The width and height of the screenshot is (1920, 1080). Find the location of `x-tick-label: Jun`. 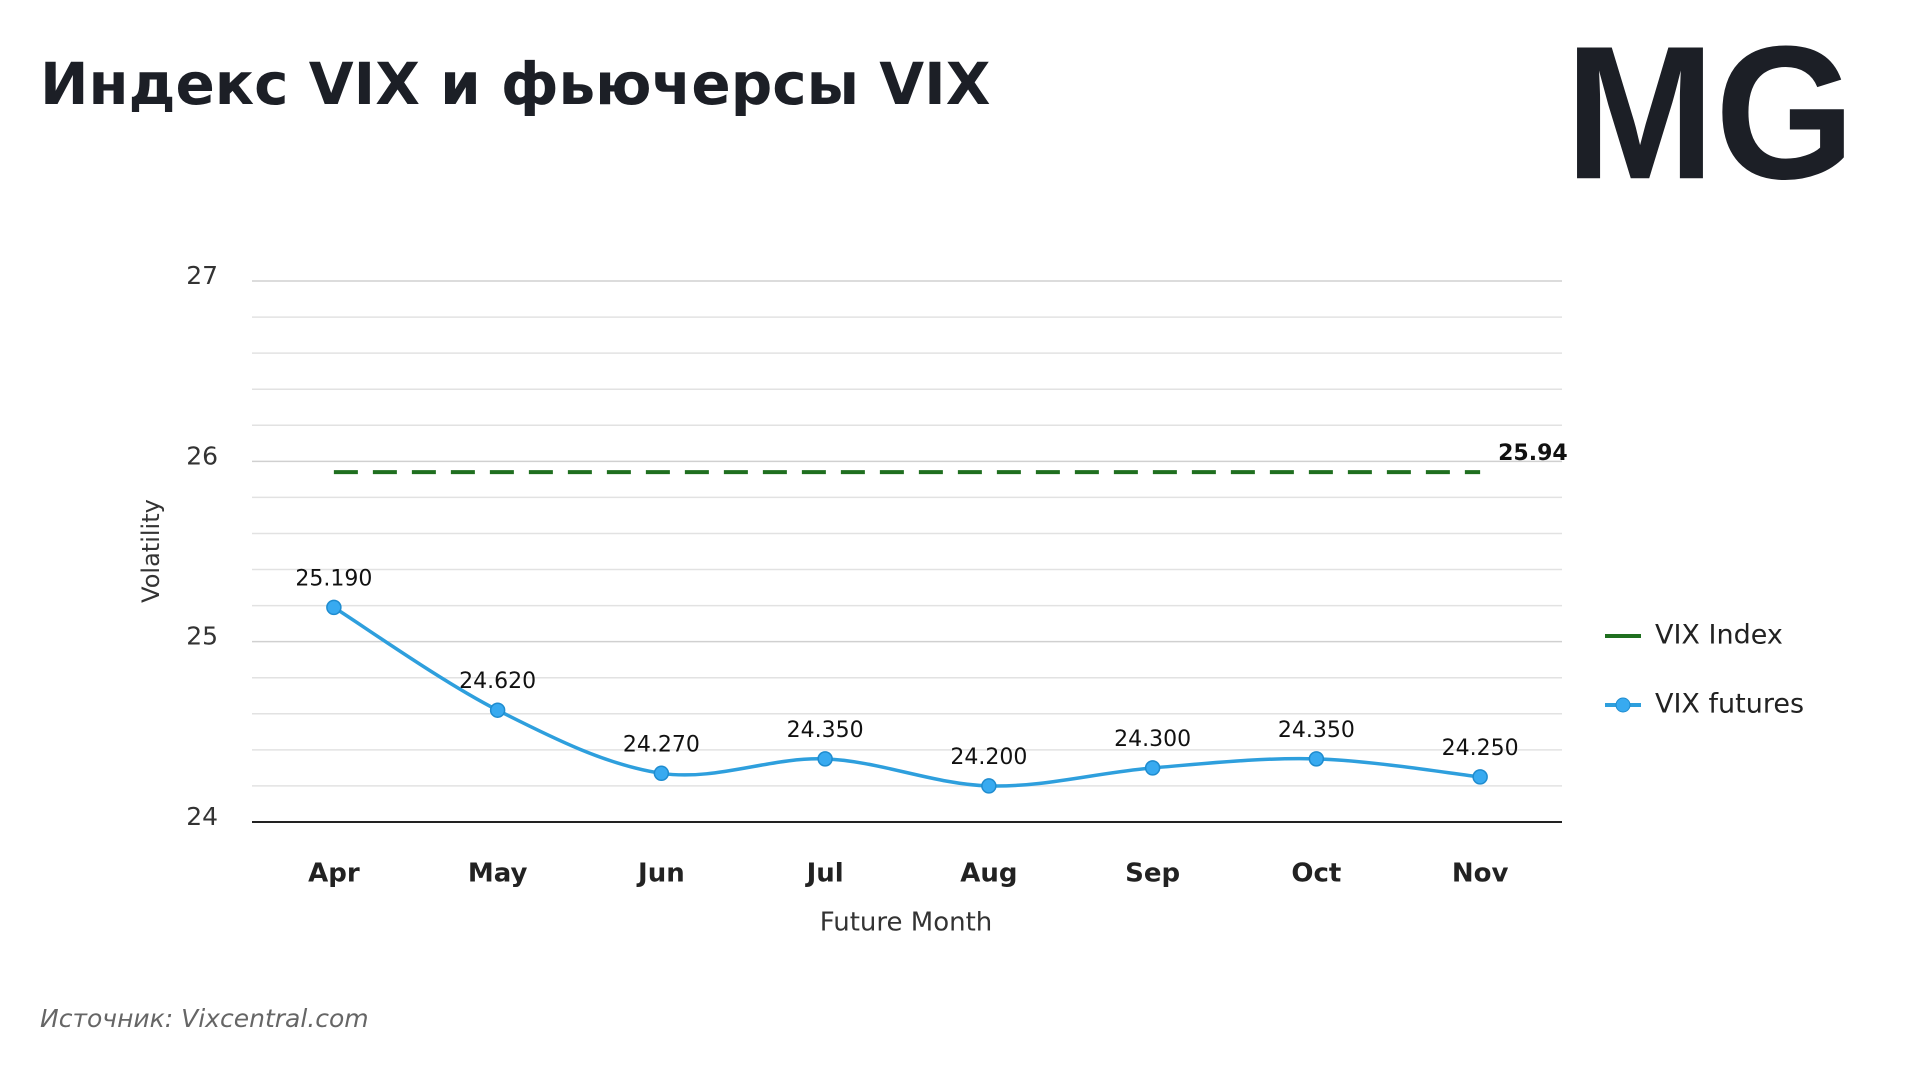

x-tick-label: Jun is located at coordinates (660, 874).